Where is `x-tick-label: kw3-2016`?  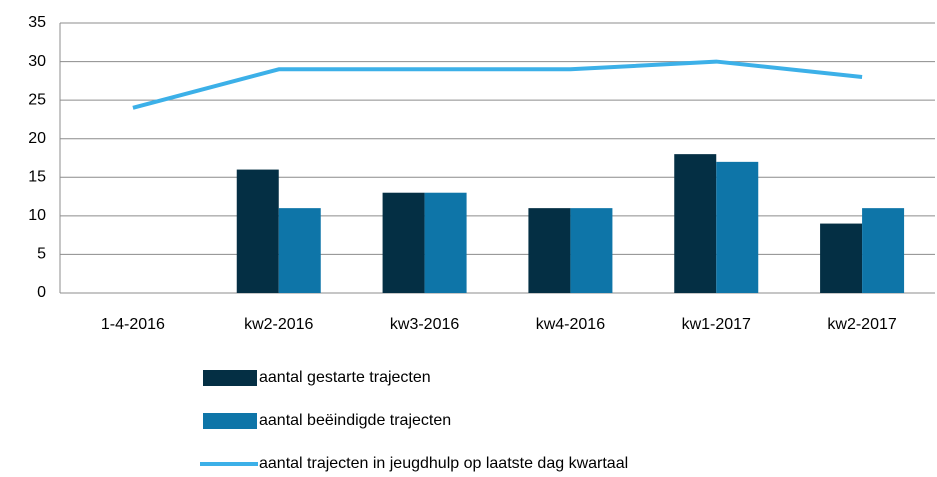 x-tick-label: kw3-2016 is located at coordinates (424, 324).